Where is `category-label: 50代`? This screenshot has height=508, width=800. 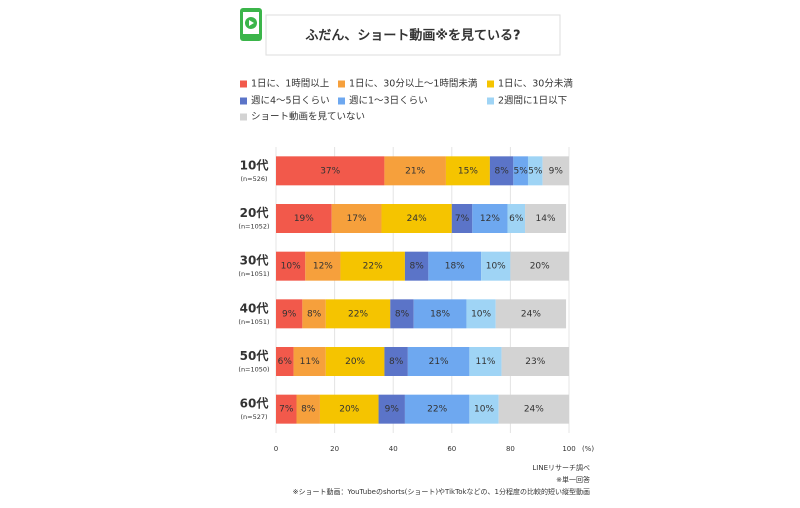 category-label: 50代 is located at coordinates (254, 355).